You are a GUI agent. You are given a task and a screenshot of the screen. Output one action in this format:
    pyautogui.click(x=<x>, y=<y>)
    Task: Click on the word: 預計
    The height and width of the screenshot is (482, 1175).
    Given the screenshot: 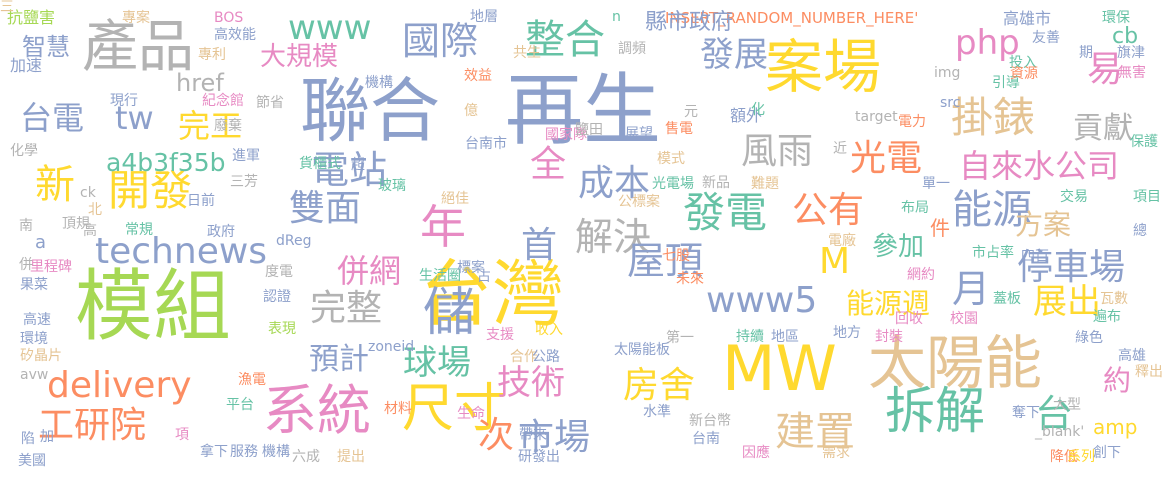 What is the action you would take?
    pyautogui.click(x=339, y=359)
    